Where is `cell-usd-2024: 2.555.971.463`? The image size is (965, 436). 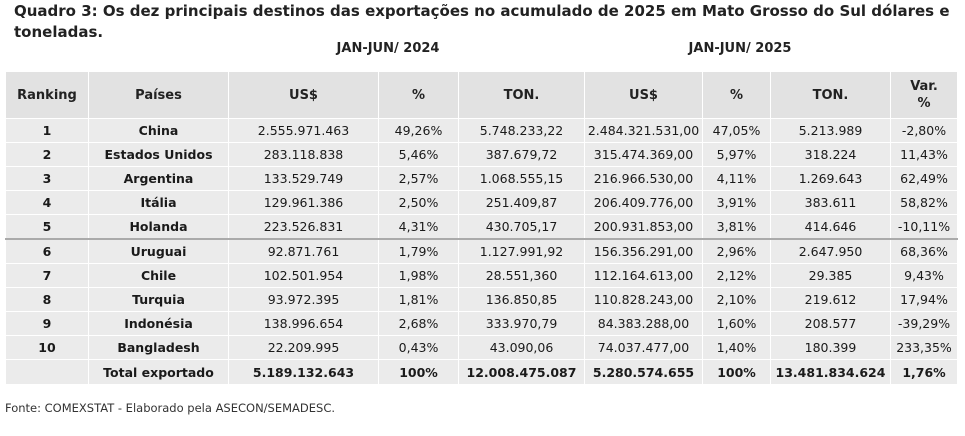
cell-usd-2024: 2.555.971.463 is located at coordinates (303, 130).